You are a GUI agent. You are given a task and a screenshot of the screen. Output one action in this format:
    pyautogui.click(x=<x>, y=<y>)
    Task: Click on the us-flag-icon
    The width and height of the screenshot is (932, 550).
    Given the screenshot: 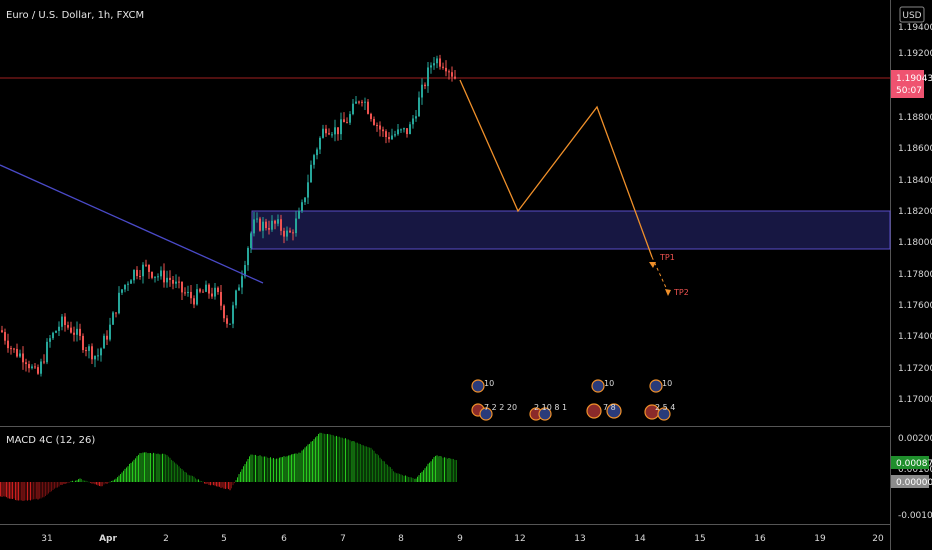 What is the action you would take?
    pyautogui.click(x=594, y=411)
    